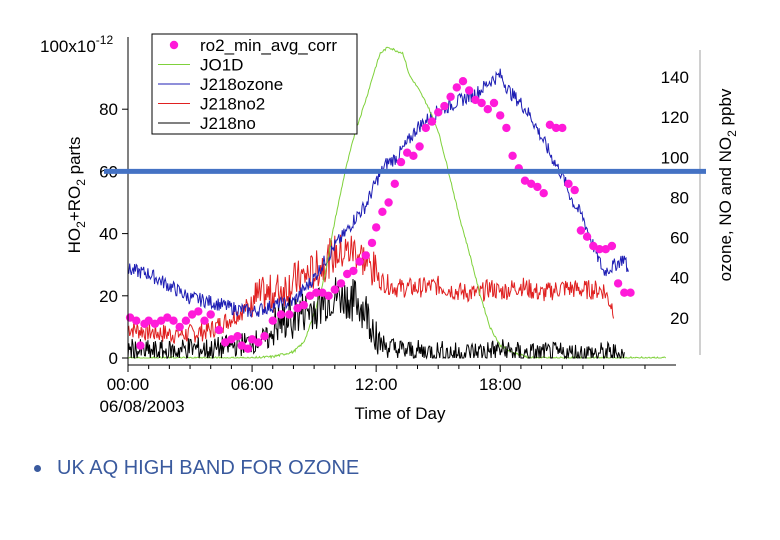  I want to click on left-axis-title: HO2+RO2 parts, so click(76, 195).